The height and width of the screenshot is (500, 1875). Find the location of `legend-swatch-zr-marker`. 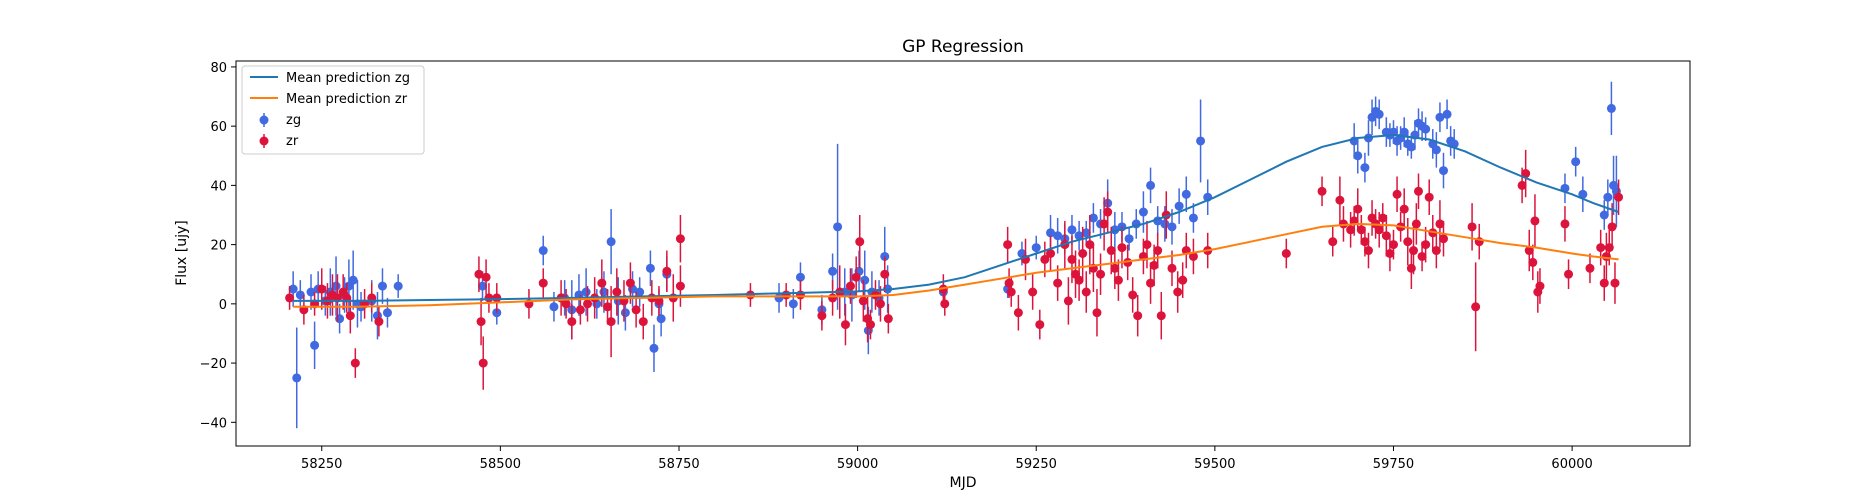

legend-swatch-zr-marker is located at coordinates (264, 141).